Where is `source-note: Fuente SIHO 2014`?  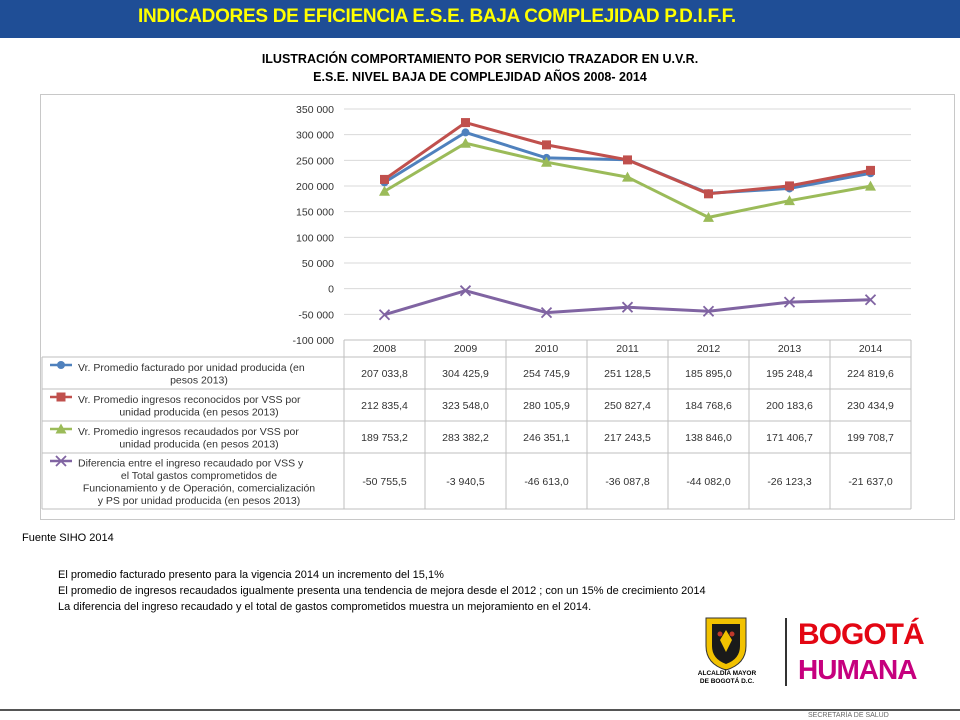 source-note: Fuente SIHO 2014 is located at coordinates (68, 538).